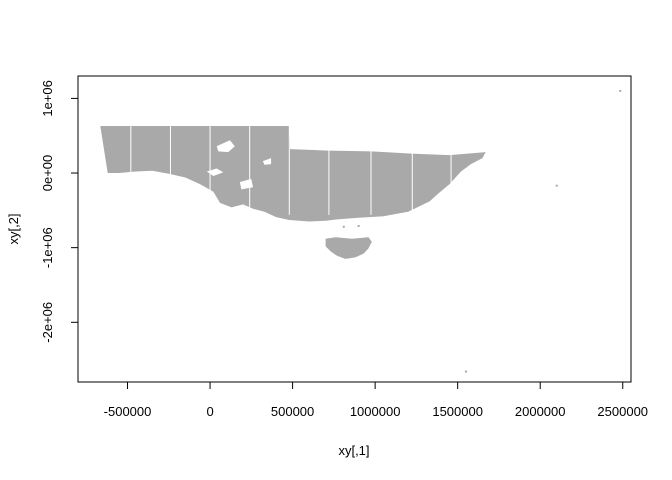  Describe the element at coordinates (13, 228) in the screenshot. I see `y-axis-title: xy[,2]` at that location.